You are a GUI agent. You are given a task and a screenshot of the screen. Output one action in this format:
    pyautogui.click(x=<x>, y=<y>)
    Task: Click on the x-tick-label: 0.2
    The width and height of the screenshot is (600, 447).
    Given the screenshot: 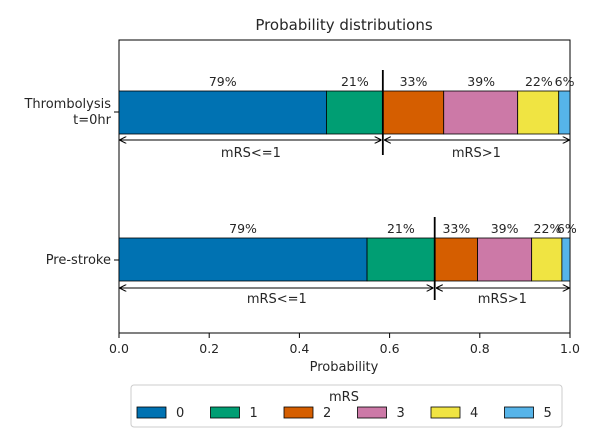 What is the action you would take?
    pyautogui.click(x=209, y=348)
    